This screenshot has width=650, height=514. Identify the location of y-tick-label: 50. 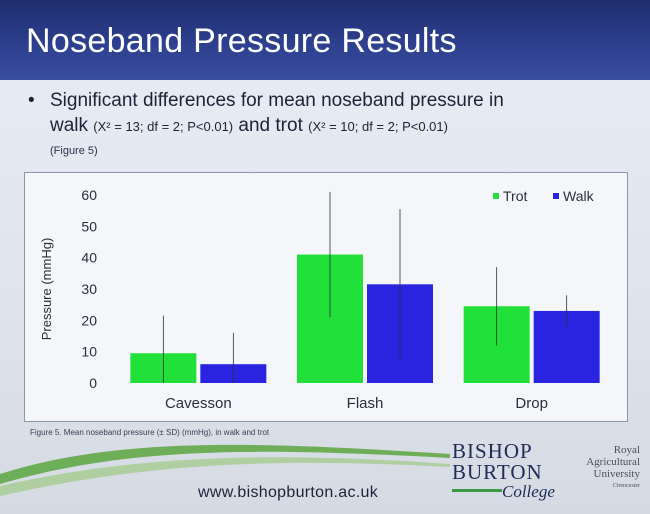
(89, 226).